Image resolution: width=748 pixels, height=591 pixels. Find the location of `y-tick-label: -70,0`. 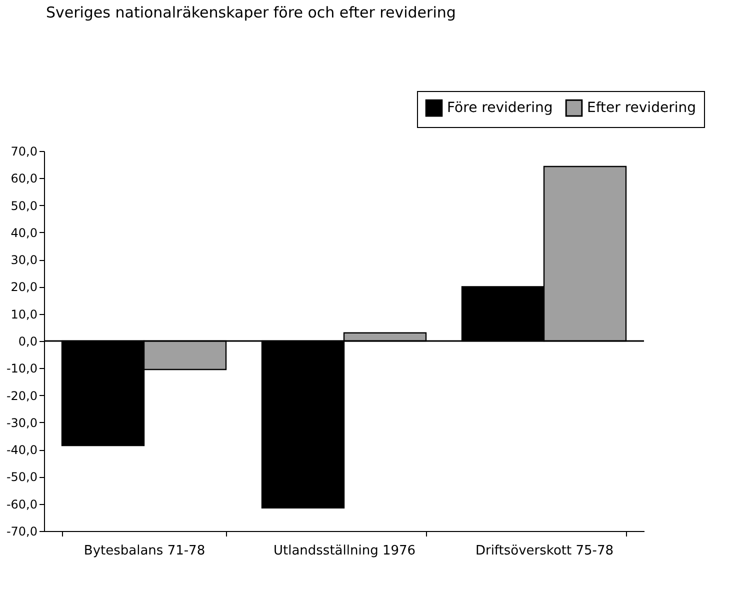

y-tick-label: -70,0 is located at coordinates (22, 531).